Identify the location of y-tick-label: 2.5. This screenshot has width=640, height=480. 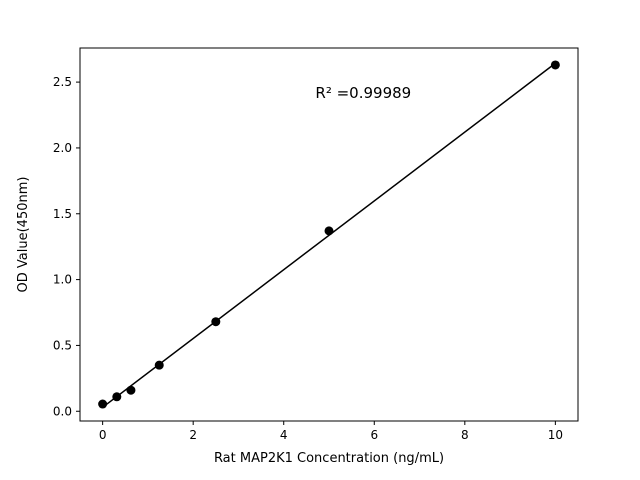
(62, 82).